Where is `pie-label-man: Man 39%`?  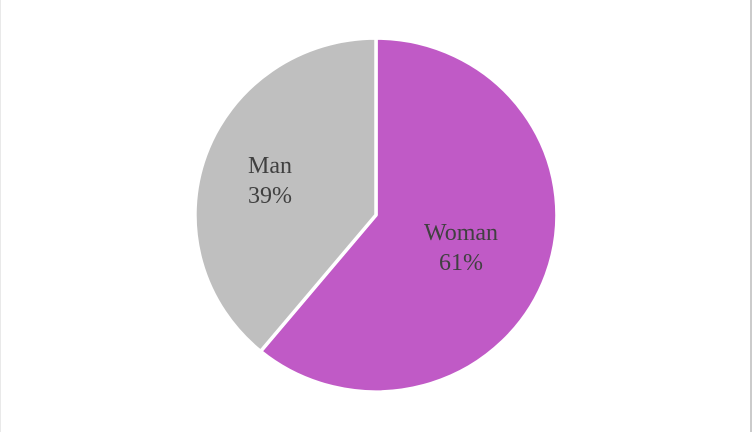
pie-label-man: Man 39% is located at coordinates (270, 181).